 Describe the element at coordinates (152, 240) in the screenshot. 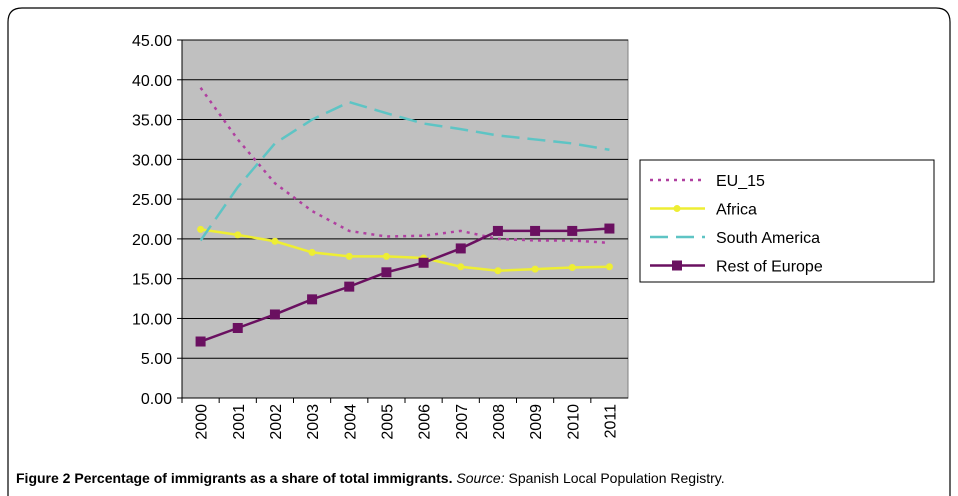

I see `y-tick-label: 20.00` at that location.